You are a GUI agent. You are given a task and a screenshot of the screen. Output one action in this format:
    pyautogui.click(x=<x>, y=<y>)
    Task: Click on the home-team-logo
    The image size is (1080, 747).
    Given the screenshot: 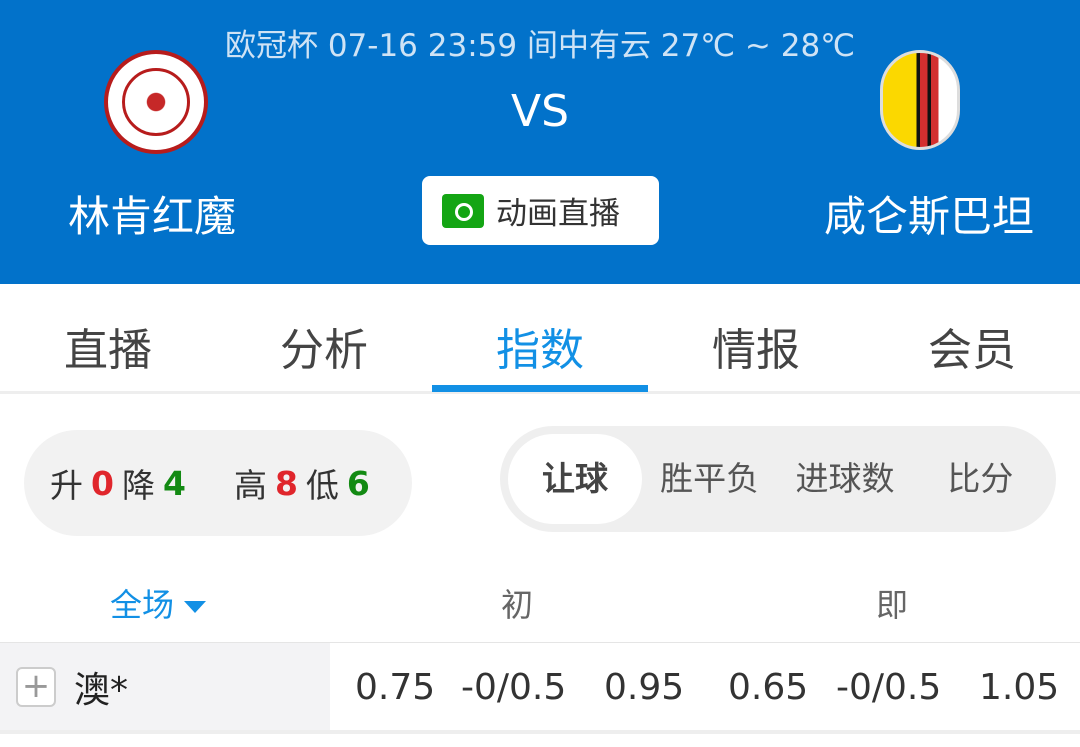 What is the action you would take?
    pyautogui.click(x=156, y=102)
    